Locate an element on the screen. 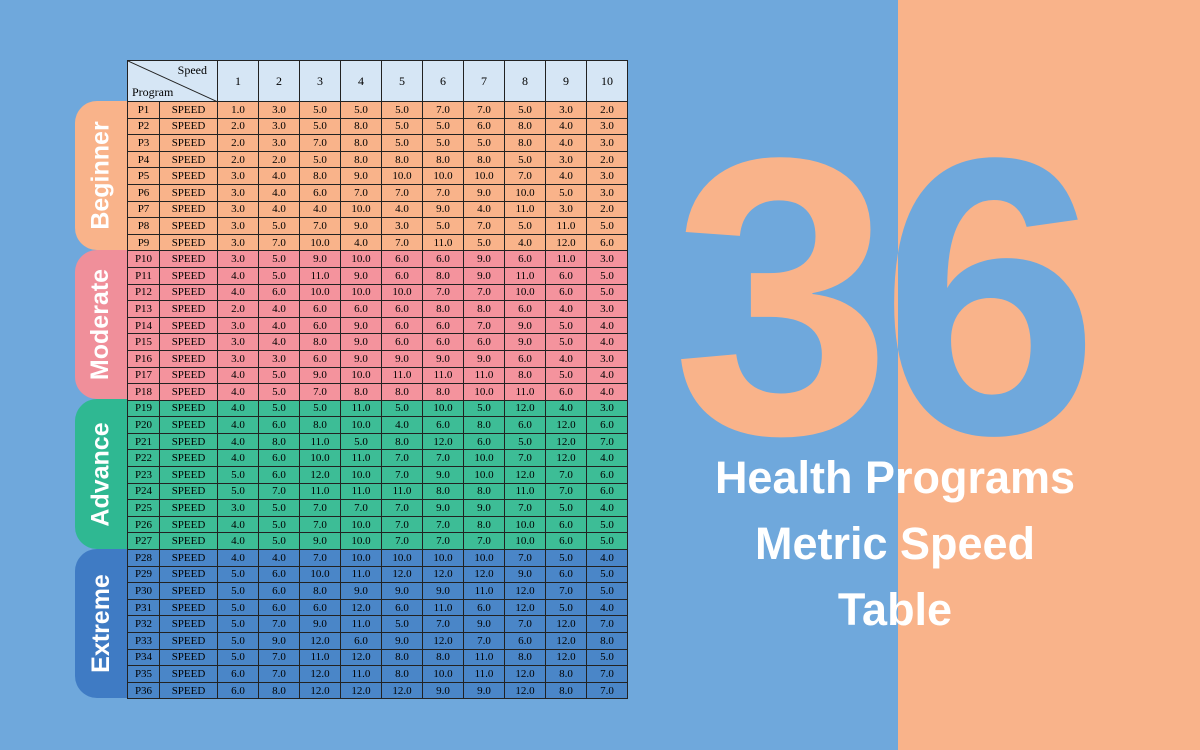 This screenshot has height=750, width=1200. level-tab-advance: Advance is located at coordinates (101, 474).